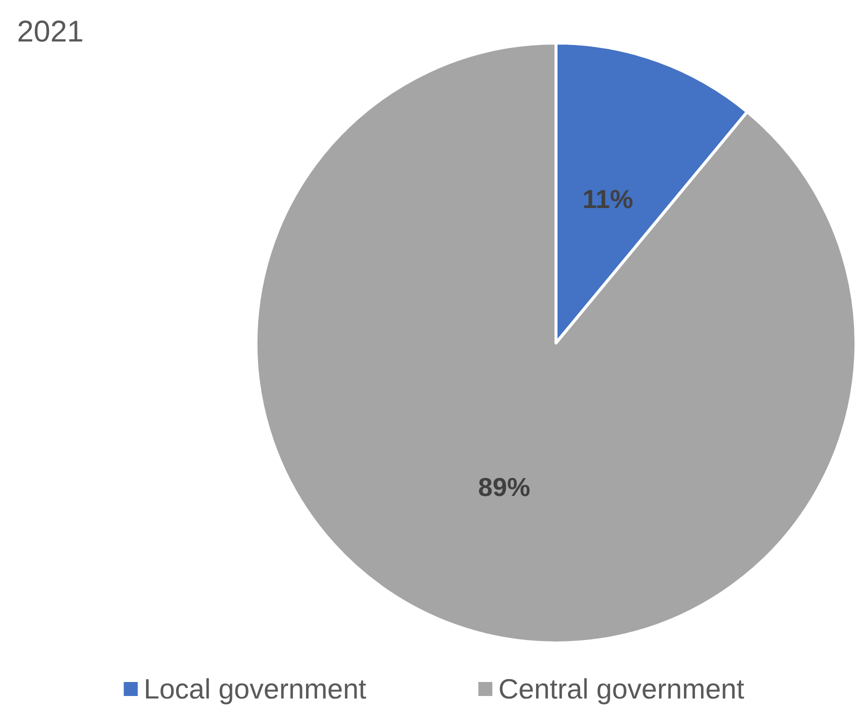 Image resolution: width=866 pixels, height=716 pixels. What do you see at coordinates (608, 199) in the screenshot?
I see `data-label: 11%` at bounding box center [608, 199].